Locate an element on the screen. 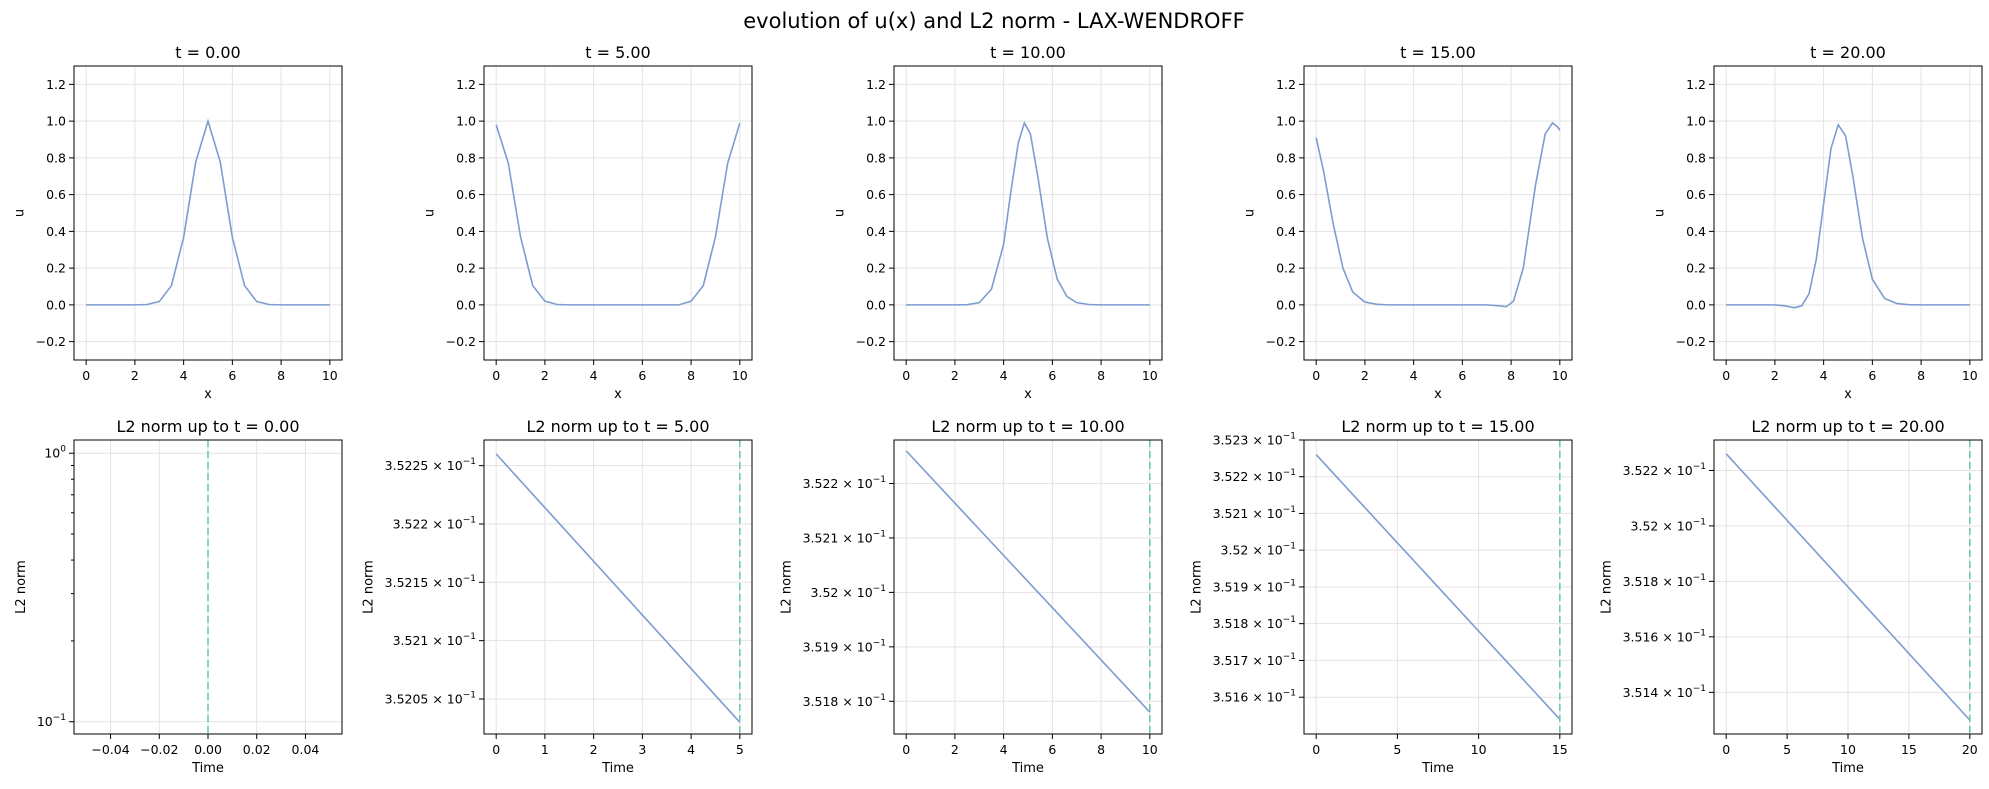 The image size is (1989, 789). x-tick-label: 3 is located at coordinates (642, 749).